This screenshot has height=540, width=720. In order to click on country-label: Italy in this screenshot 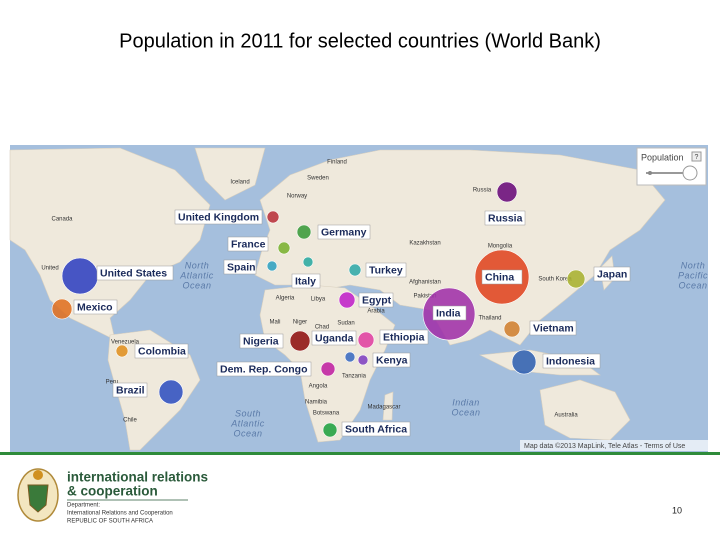, I will do `click(305, 281)`.